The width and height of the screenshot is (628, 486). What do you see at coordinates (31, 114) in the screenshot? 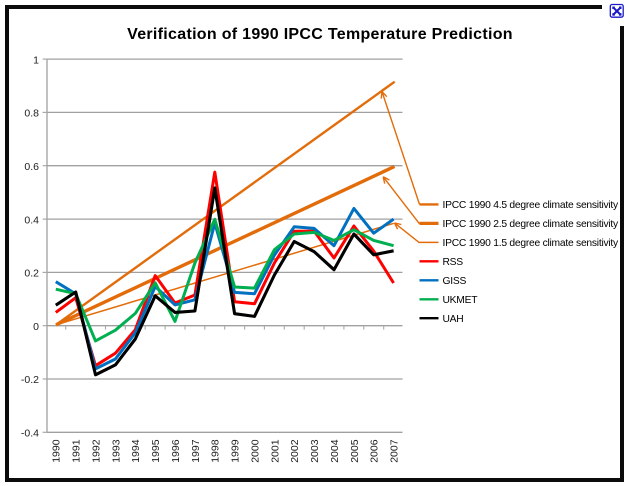
I see `svg-text: 0.8` at bounding box center [31, 114].